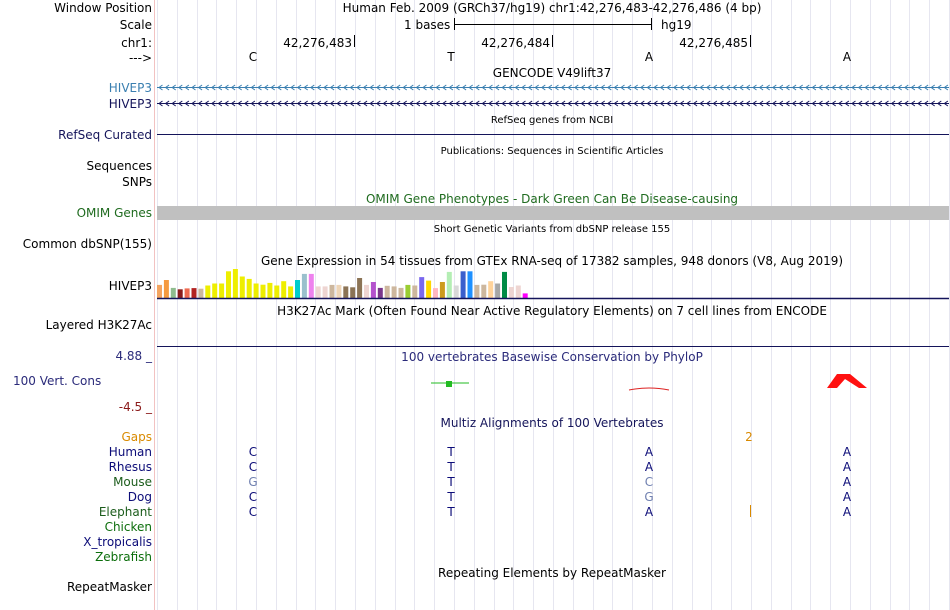  Describe the element at coordinates (332, 291) in the screenshot. I see `gtex-bar-colon_sigmoid` at that location.